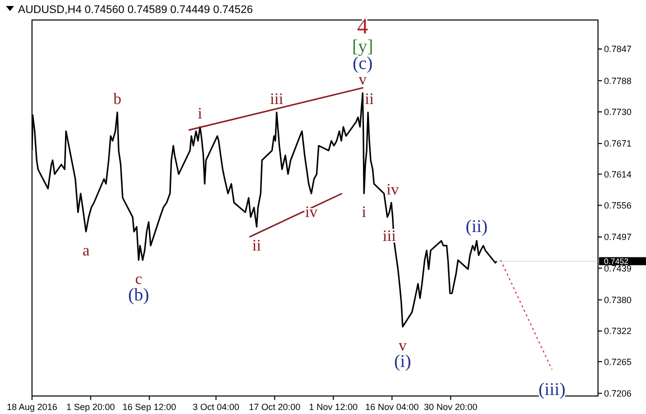 The width and height of the screenshot is (646, 414). What do you see at coordinates (618, 81) in the screenshot?
I see `y-tick-label: 0.7788` at bounding box center [618, 81].